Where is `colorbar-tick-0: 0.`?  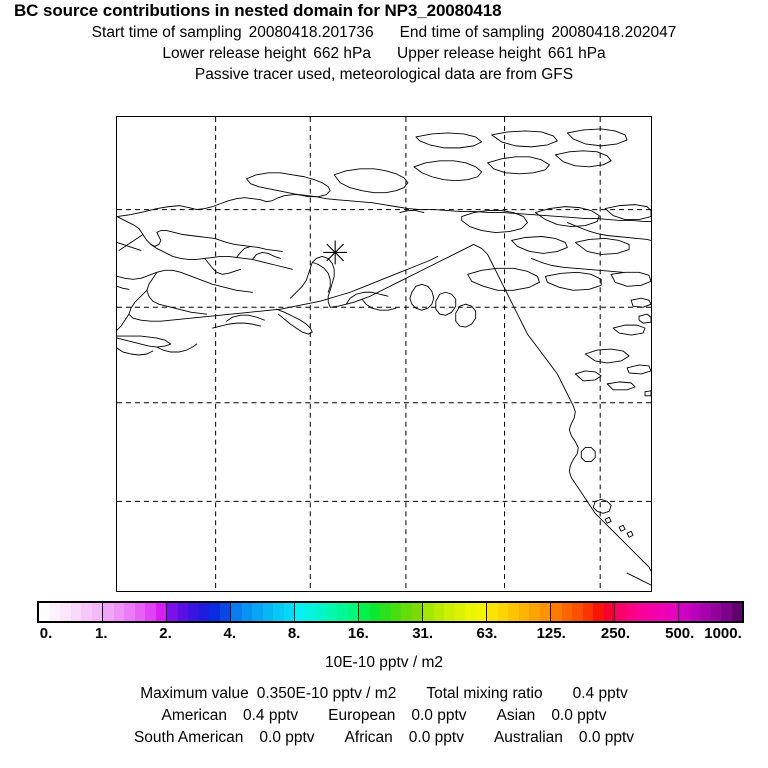
colorbar-tick-0: 0. is located at coordinates (46, 633).